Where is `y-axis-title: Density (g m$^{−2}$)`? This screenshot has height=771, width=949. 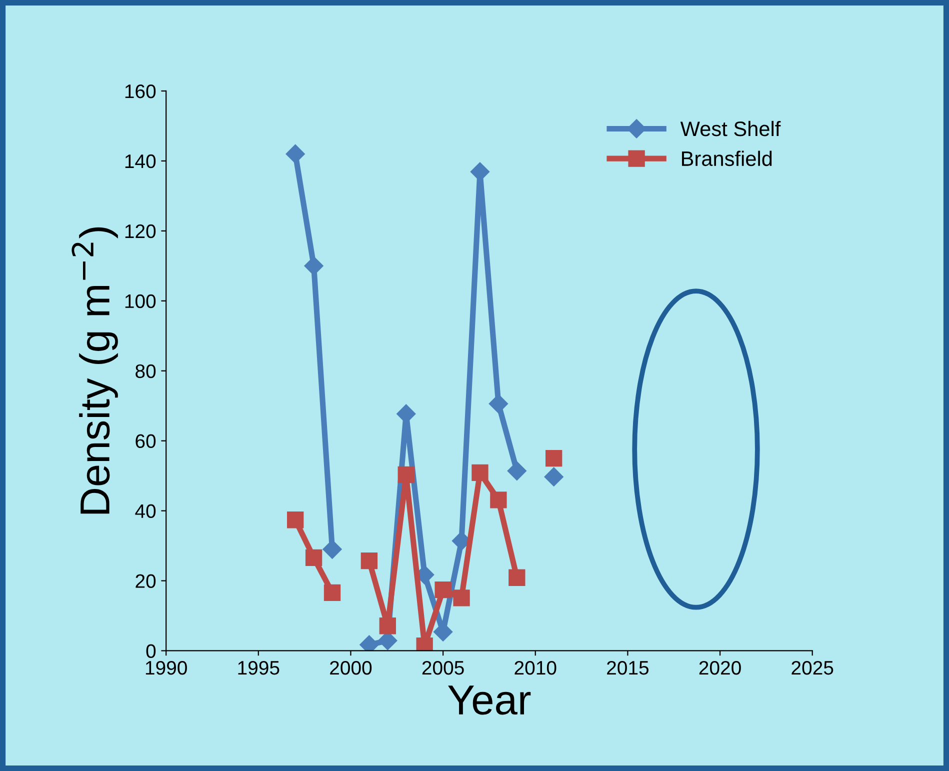
y-axis-title: Density (g m$^{−2}$) is located at coordinates (95, 370).